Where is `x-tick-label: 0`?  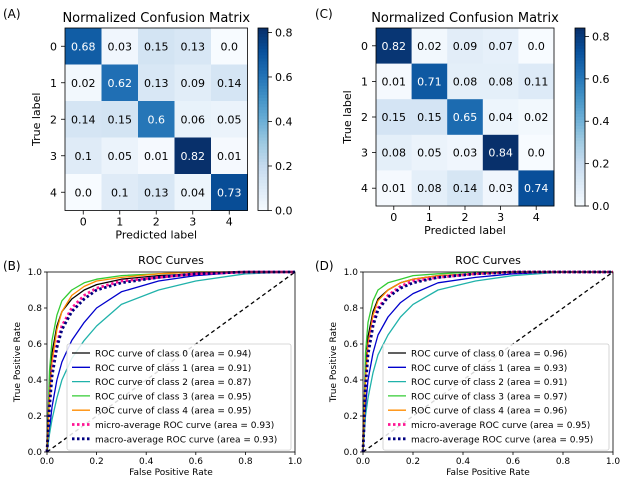
x-tick-label: 0 is located at coordinates (83, 222).